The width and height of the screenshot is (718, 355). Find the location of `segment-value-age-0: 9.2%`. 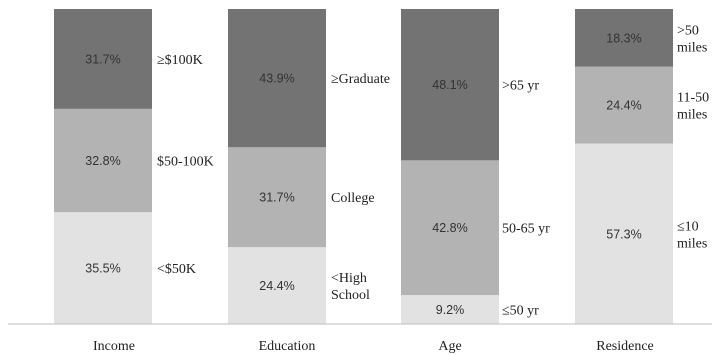

segment-value-age-0: 9.2% is located at coordinates (450, 310).